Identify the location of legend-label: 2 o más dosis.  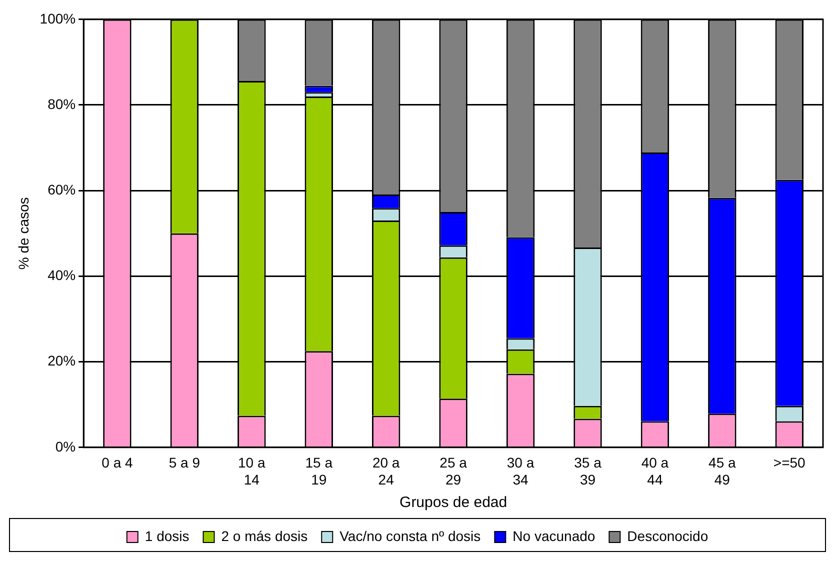
(264, 536).